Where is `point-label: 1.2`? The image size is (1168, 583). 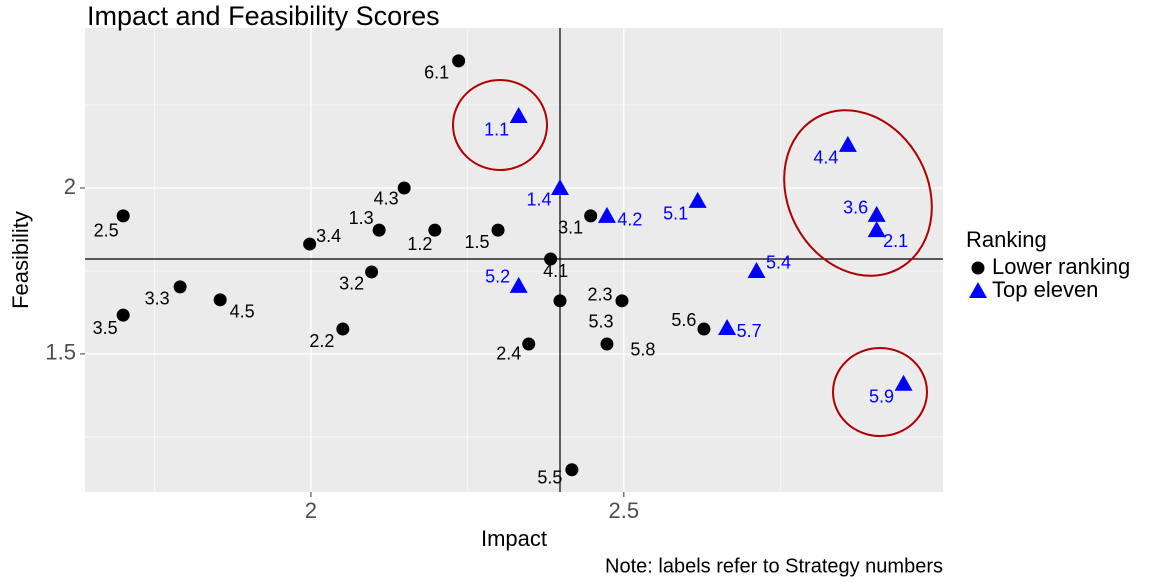 point-label: 1.2 is located at coordinates (419, 244).